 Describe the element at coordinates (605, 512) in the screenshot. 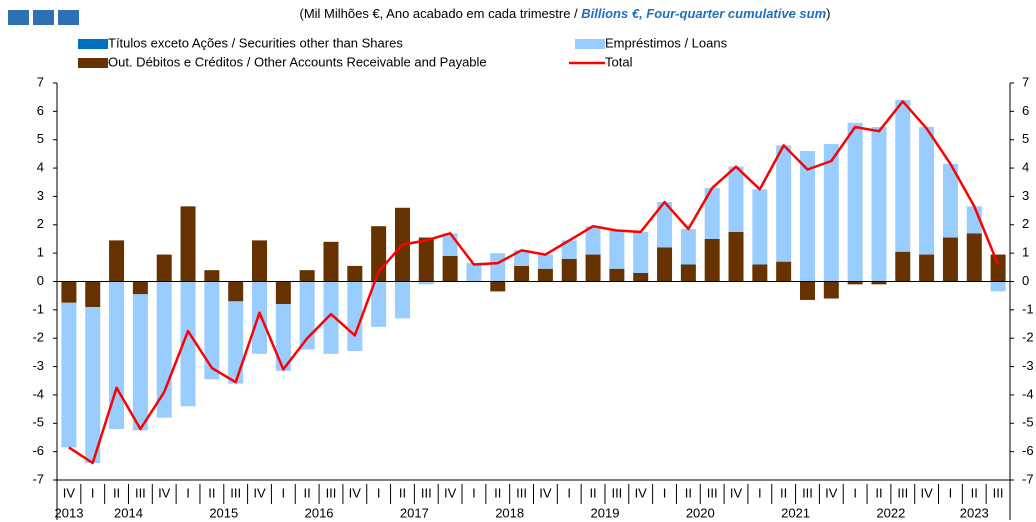

I see `year-label: 2019` at that location.